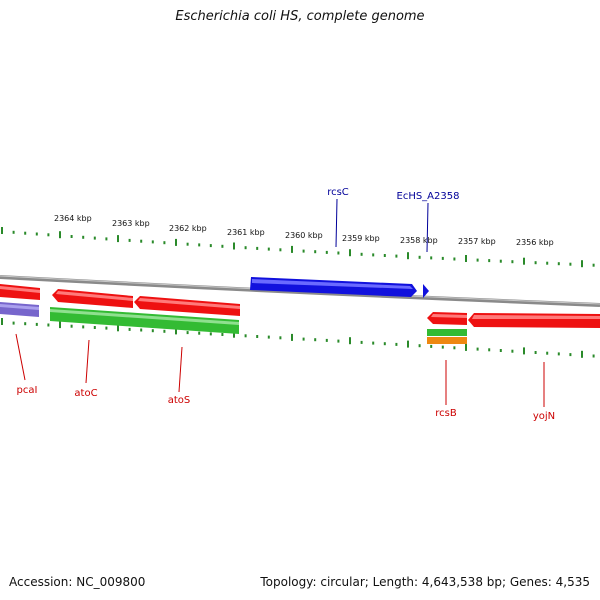 The image size is (600, 600). What do you see at coordinates (544, 416) in the screenshot?
I see `gene-label-yojN: yojN` at bounding box center [544, 416].